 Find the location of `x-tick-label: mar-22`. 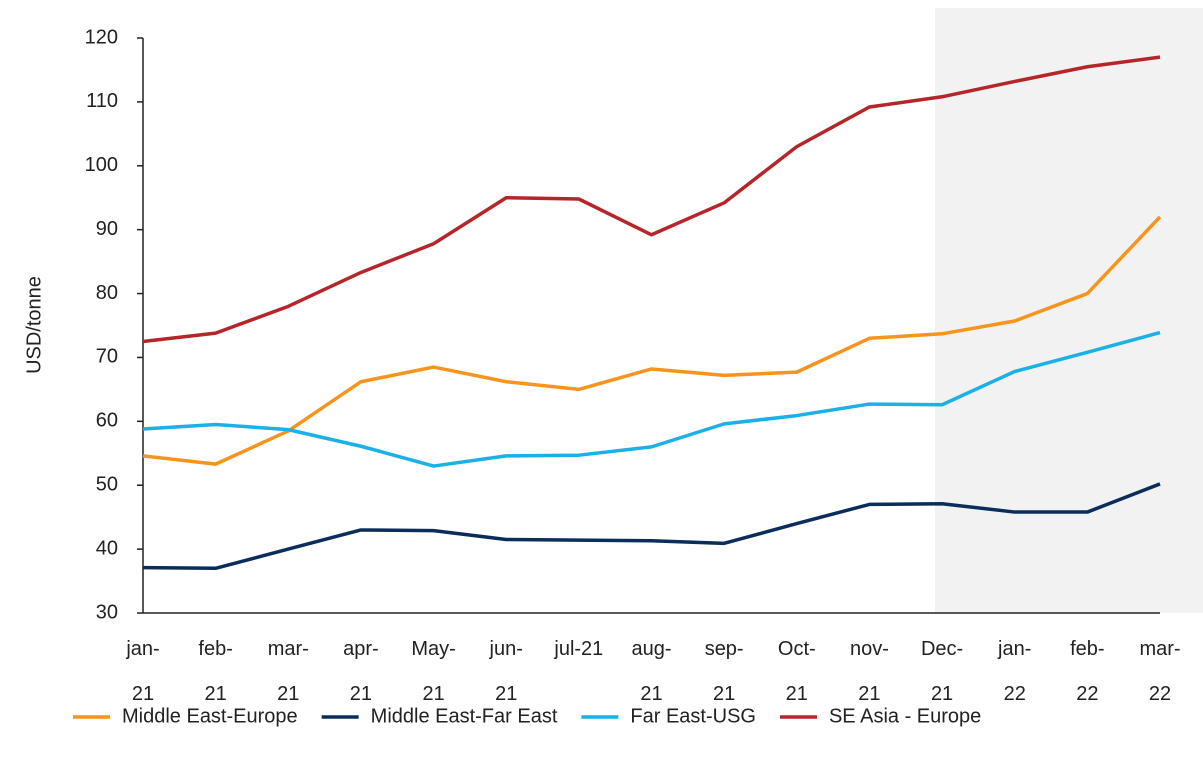

x-tick-label: mar-22 is located at coordinates (1160, 671).